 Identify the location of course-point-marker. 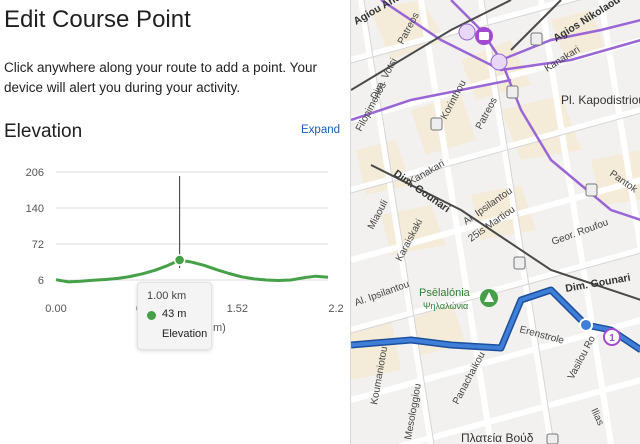
(612, 337).